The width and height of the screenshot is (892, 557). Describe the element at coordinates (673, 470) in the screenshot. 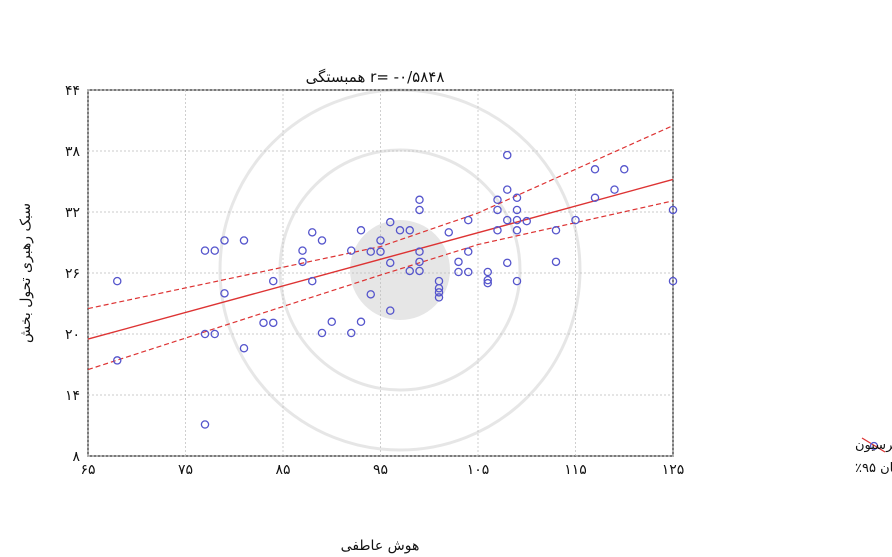

I see `x-tick-label: ۱۲۵` at that location.